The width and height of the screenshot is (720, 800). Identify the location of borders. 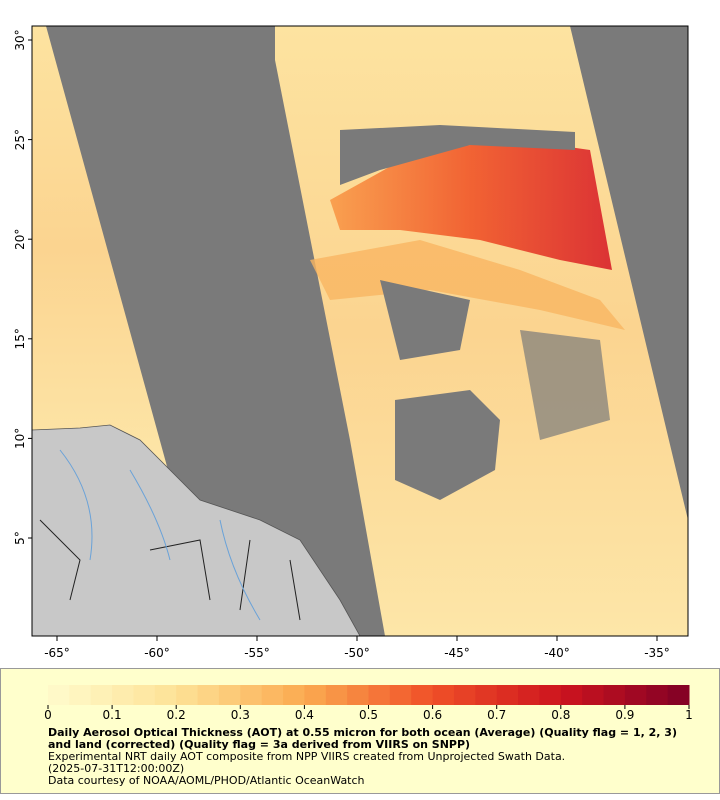
(170, 570).